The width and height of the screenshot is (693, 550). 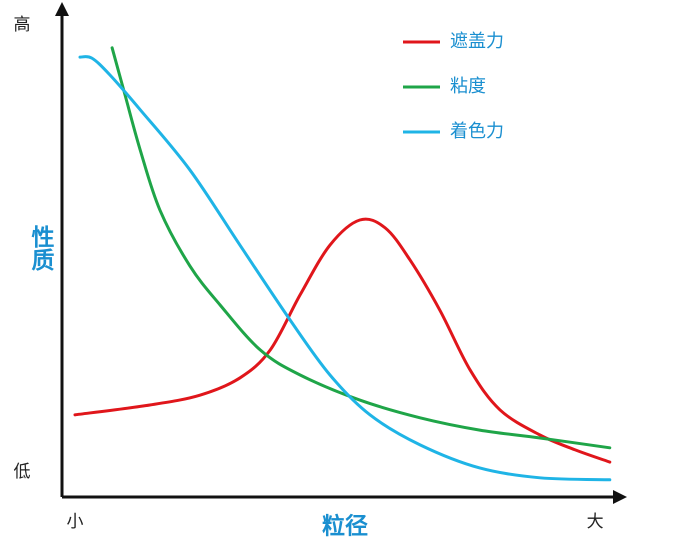 What do you see at coordinates (62, 9) in the screenshot?
I see `y-arrow` at bounding box center [62, 9].